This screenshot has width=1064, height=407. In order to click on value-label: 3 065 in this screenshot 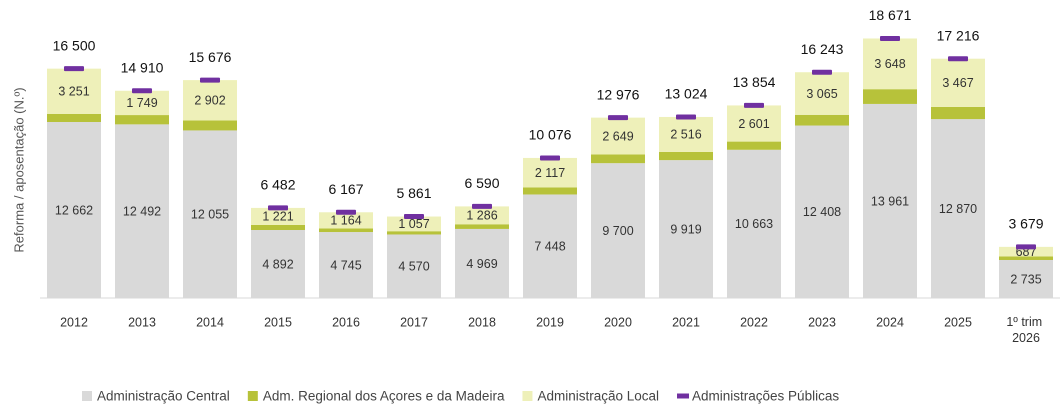, I will do `click(821, 94)`.